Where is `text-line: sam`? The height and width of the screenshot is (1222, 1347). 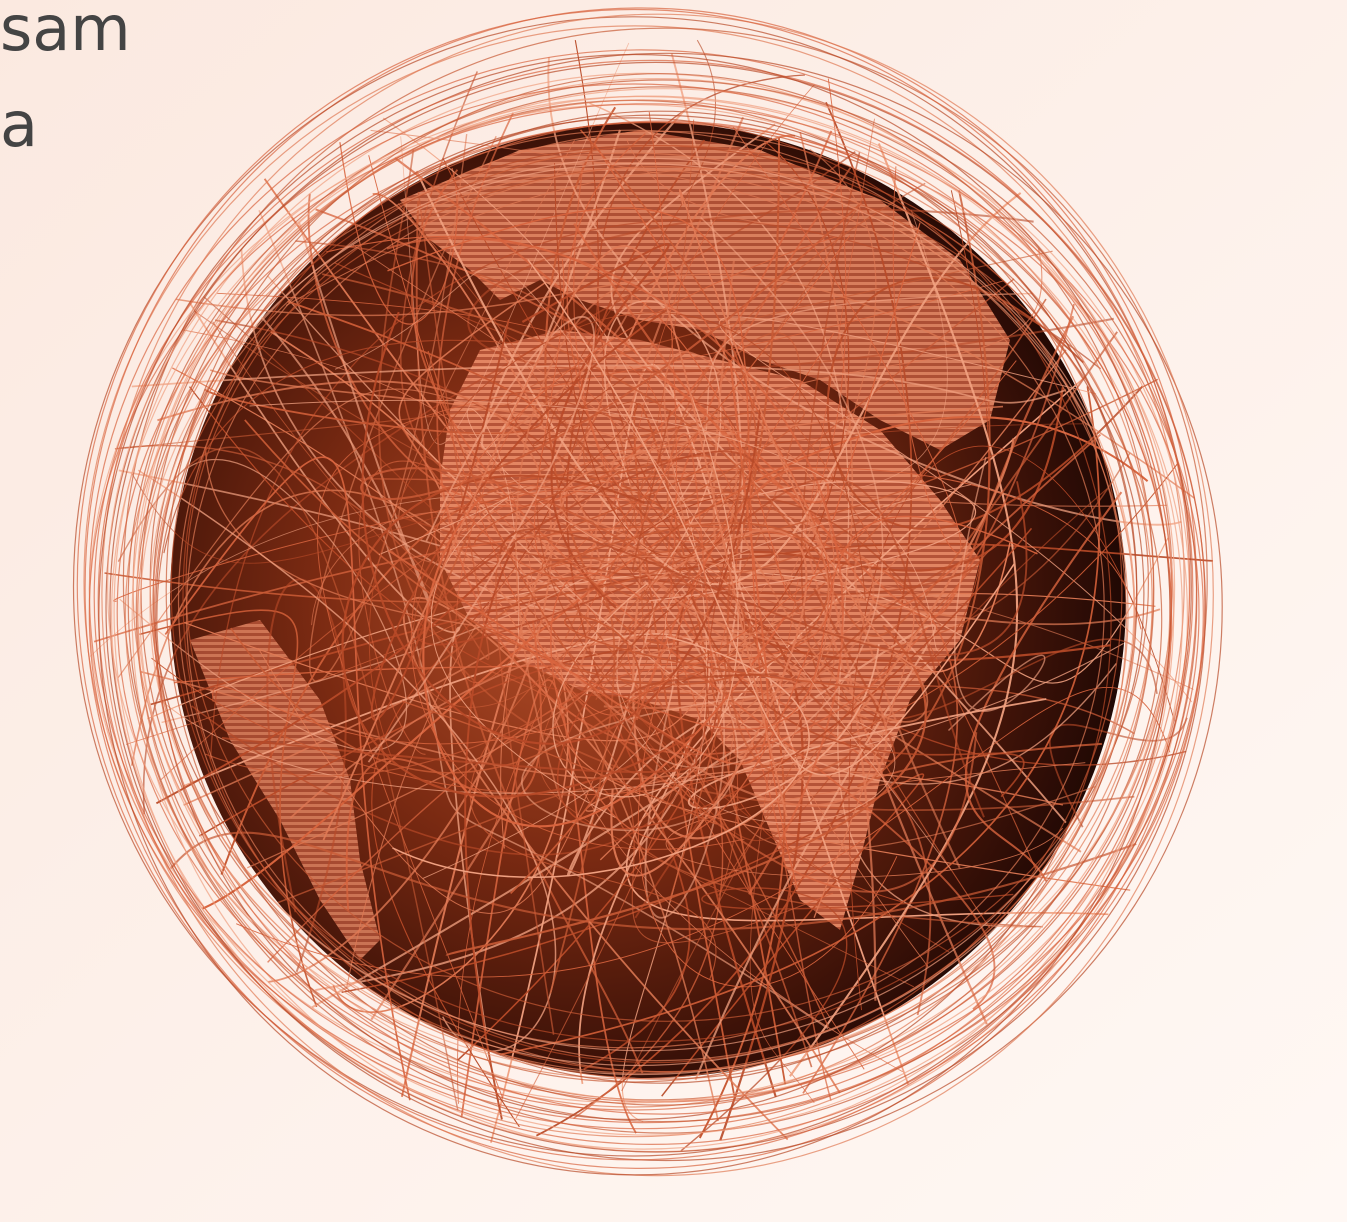
text-line: sam is located at coordinates (65, 32).